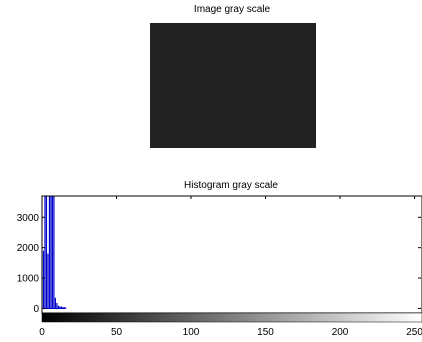 The height and width of the screenshot is (342, 422). Describe the element at coordinates (265, 332) in the screenshot. I see `x-tick-label: 150` at that location.